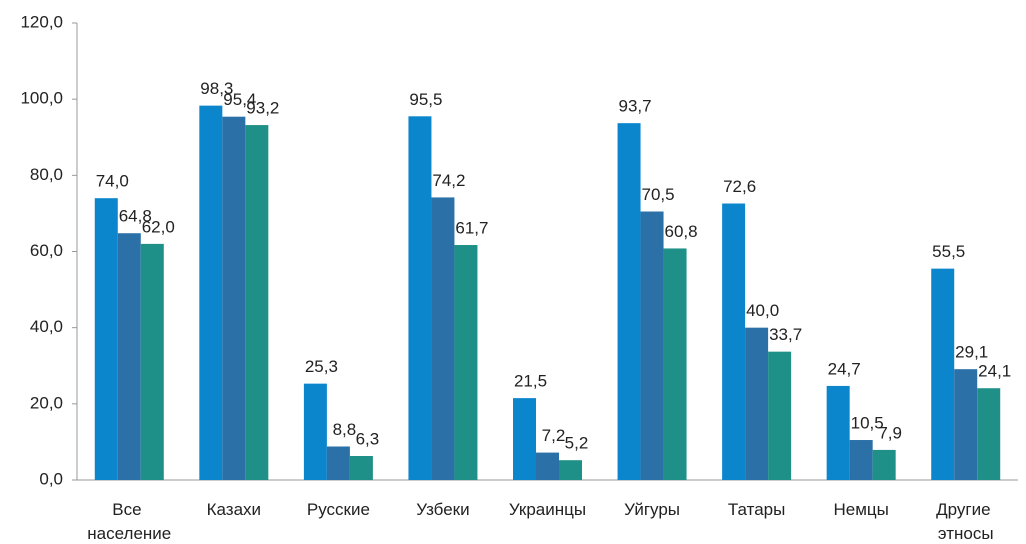  Describe the element at coordinates (635, 106) in the screenshot. I see `data-label: 93,7` at that location.